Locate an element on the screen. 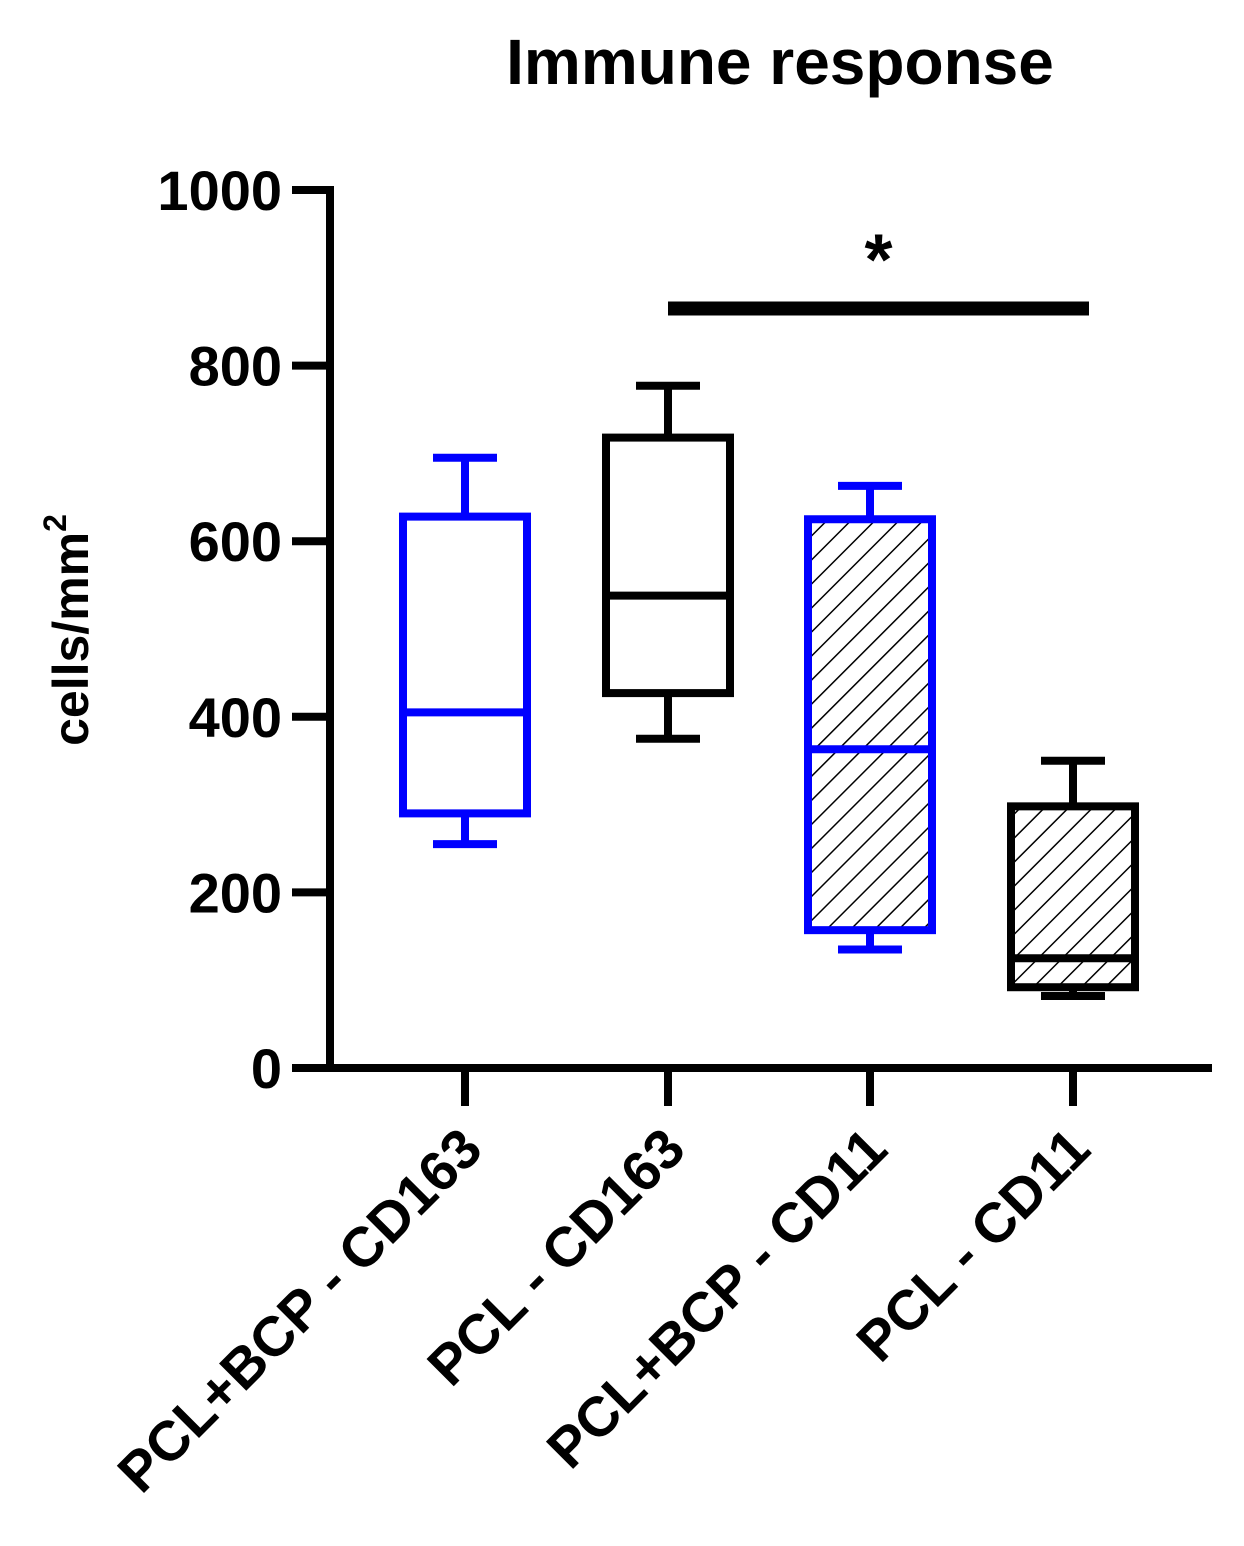 This screenshot has height=1546, width=1244. y-tick-label: 400 is located at coordinates (235, 717).